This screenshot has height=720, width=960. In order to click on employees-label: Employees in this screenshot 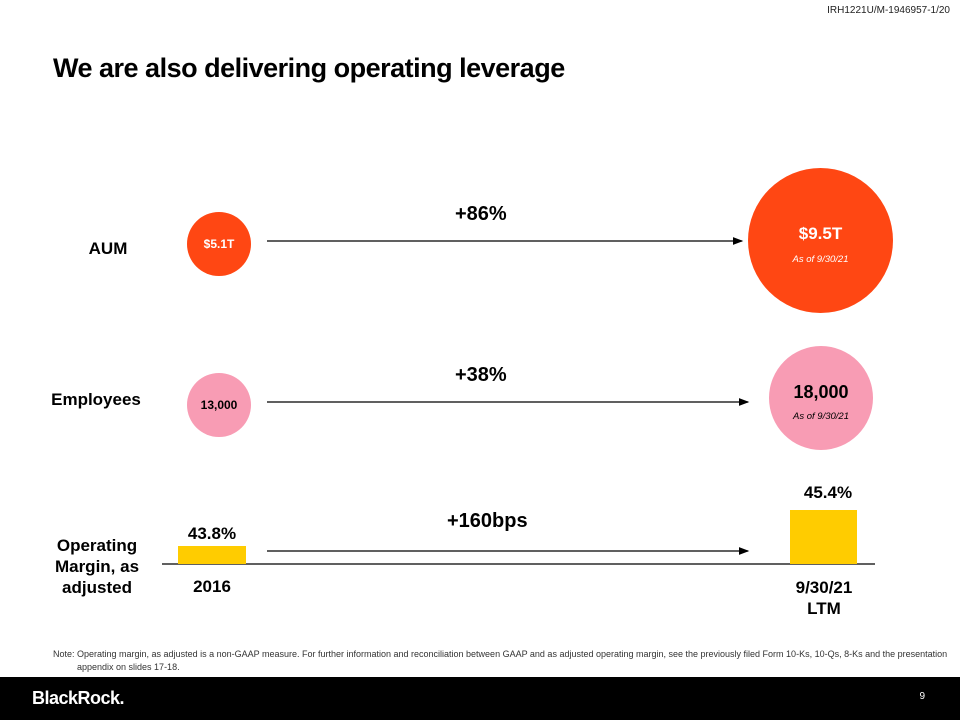, I will do `click(96, 399)`.